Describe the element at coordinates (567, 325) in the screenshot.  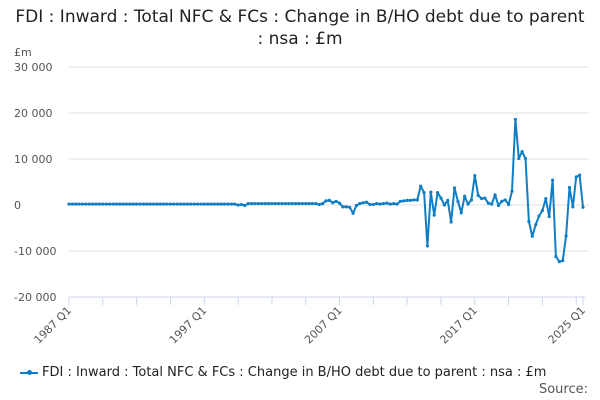
I see `x-tick-label: 2025 Q1` at that location.